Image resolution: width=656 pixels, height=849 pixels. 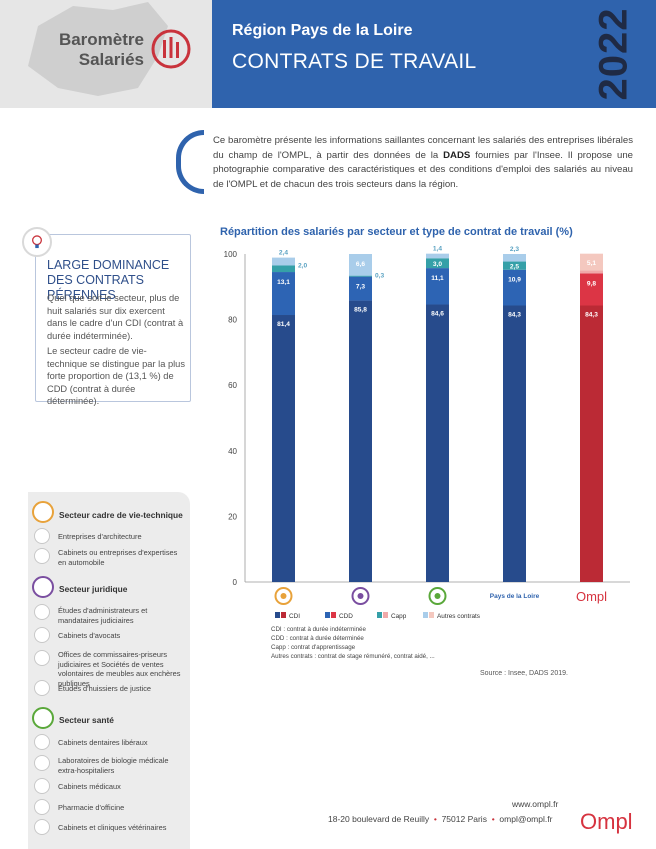 I want to click on data-label: 13,1, so click(x=283, y=282).